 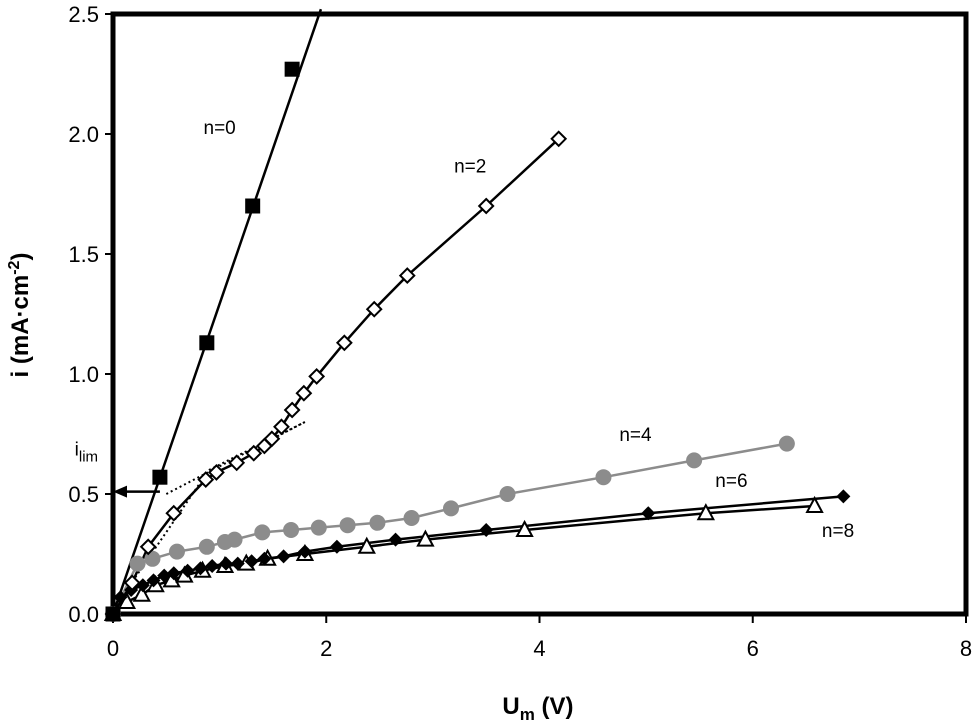 I want to click on series-label: n=6, so click(x=731, y=481).